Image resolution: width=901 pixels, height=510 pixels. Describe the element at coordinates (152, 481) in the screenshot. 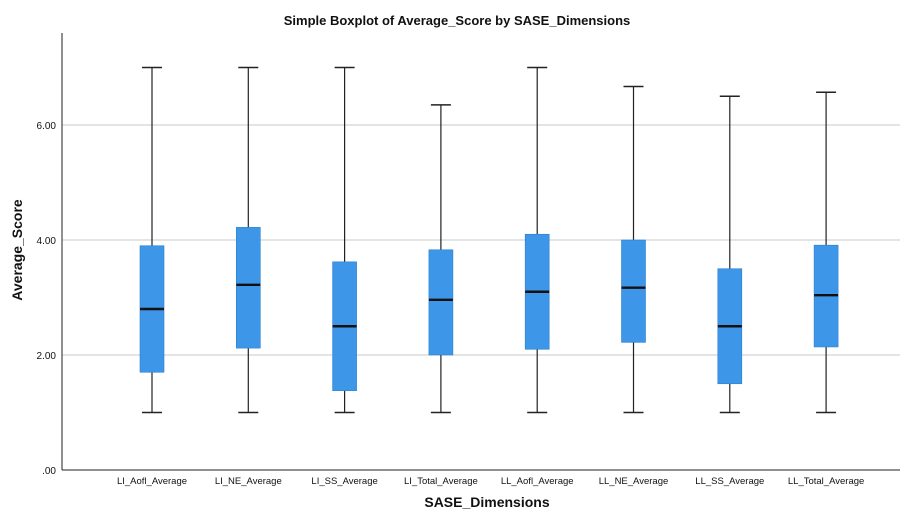

I see `x-tick-label: LI_Aofl_Average` at that location.